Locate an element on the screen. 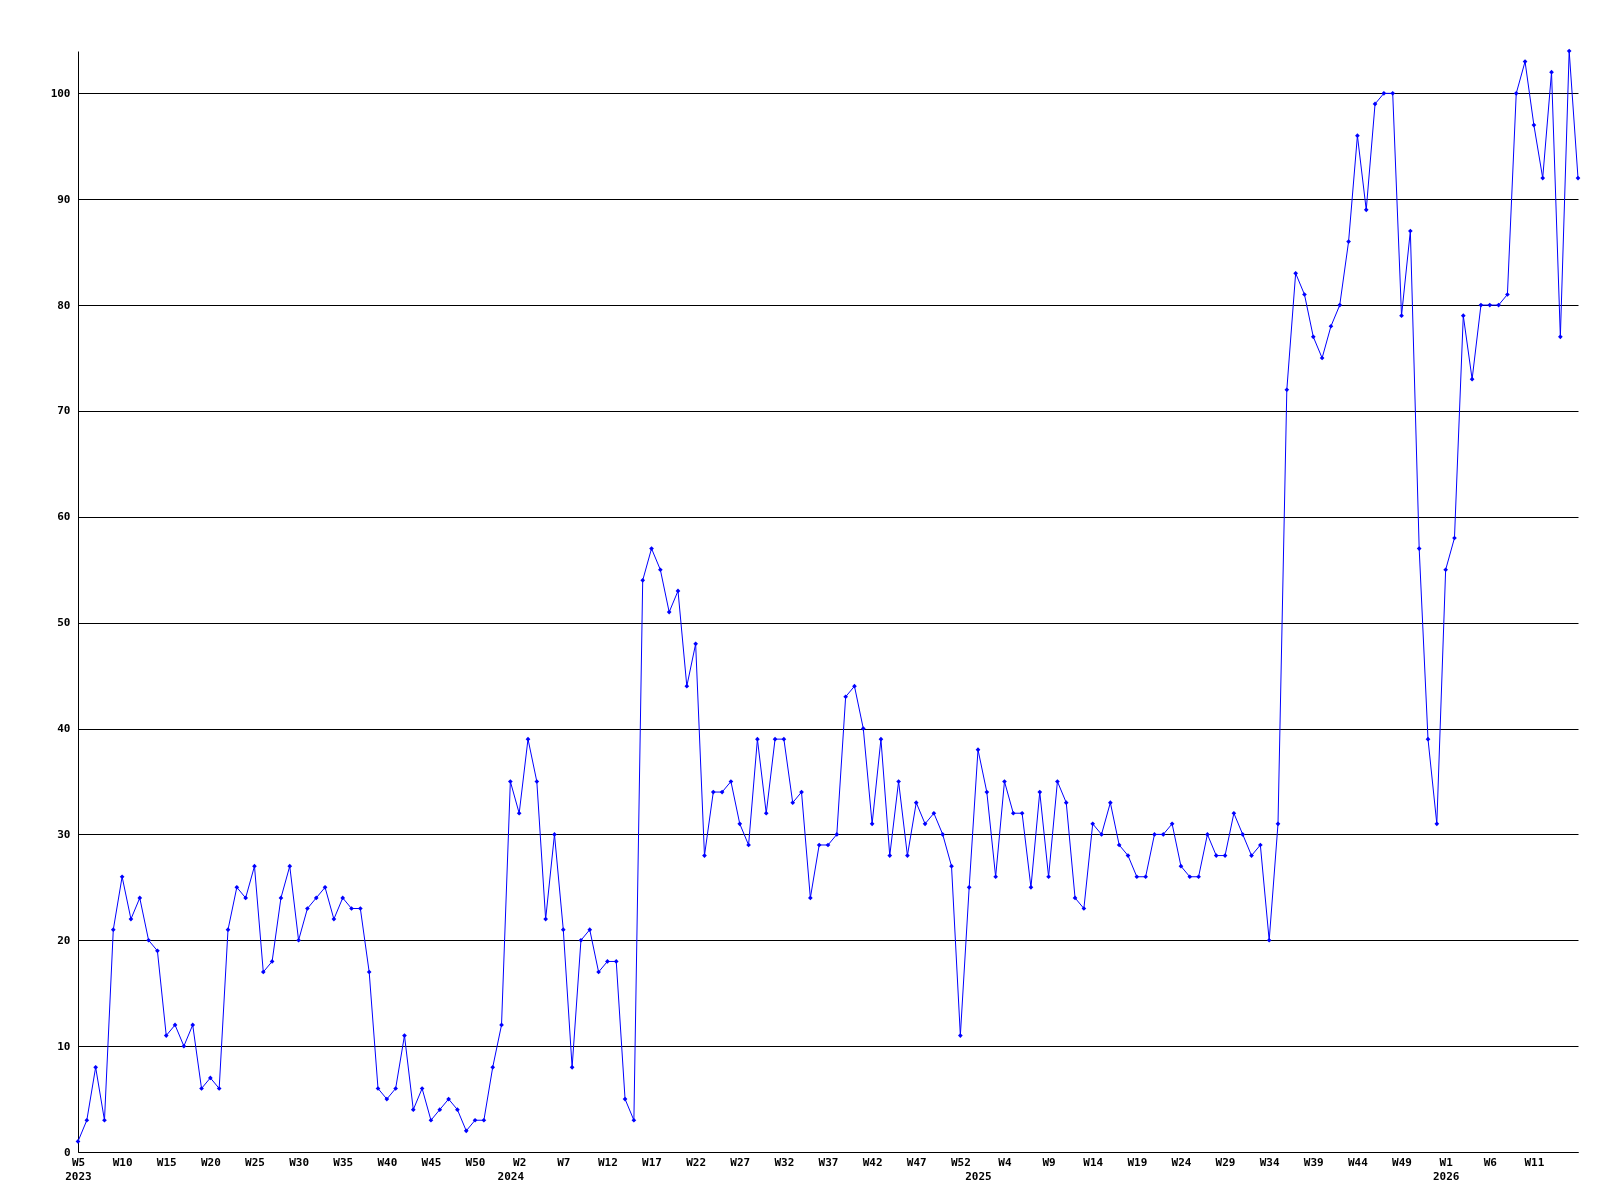 The image size is (1600, 1200). y-tick-label: 100 is located at coordinates (60, 93).